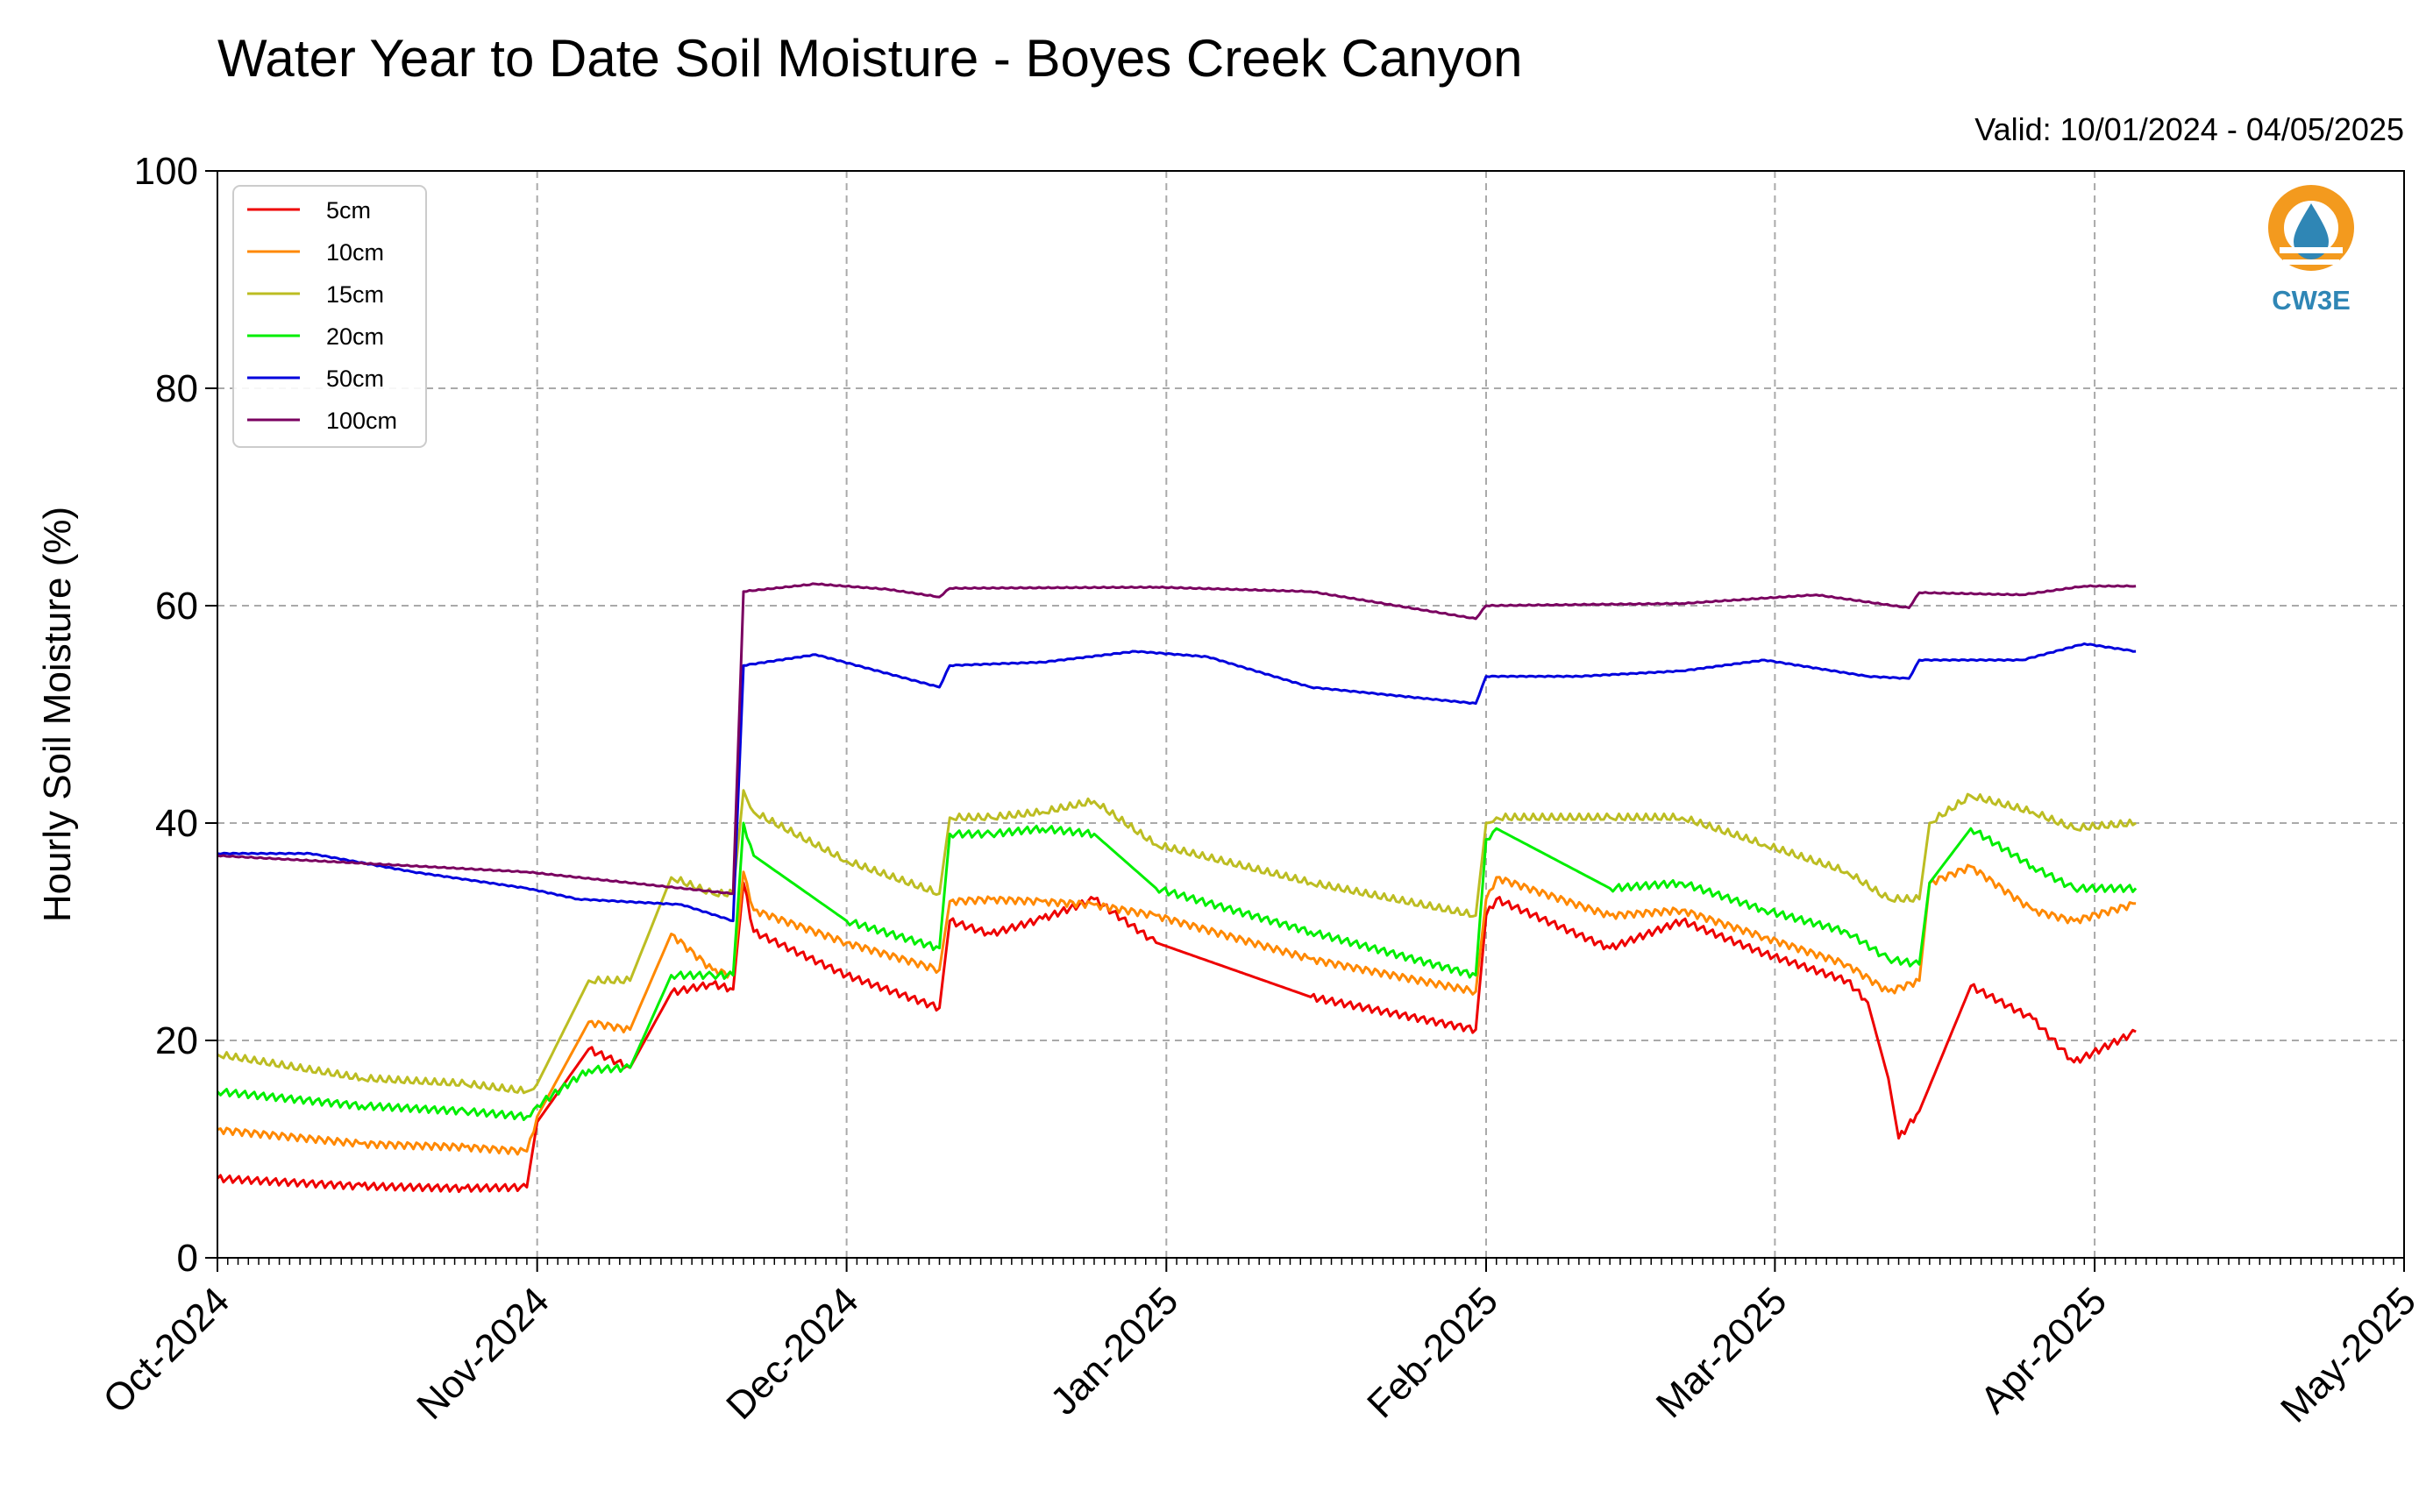 The width and height of the screenshot is (2426, 1512). I want to click on legend-label-100cm: 100cm, so click(361, 421).